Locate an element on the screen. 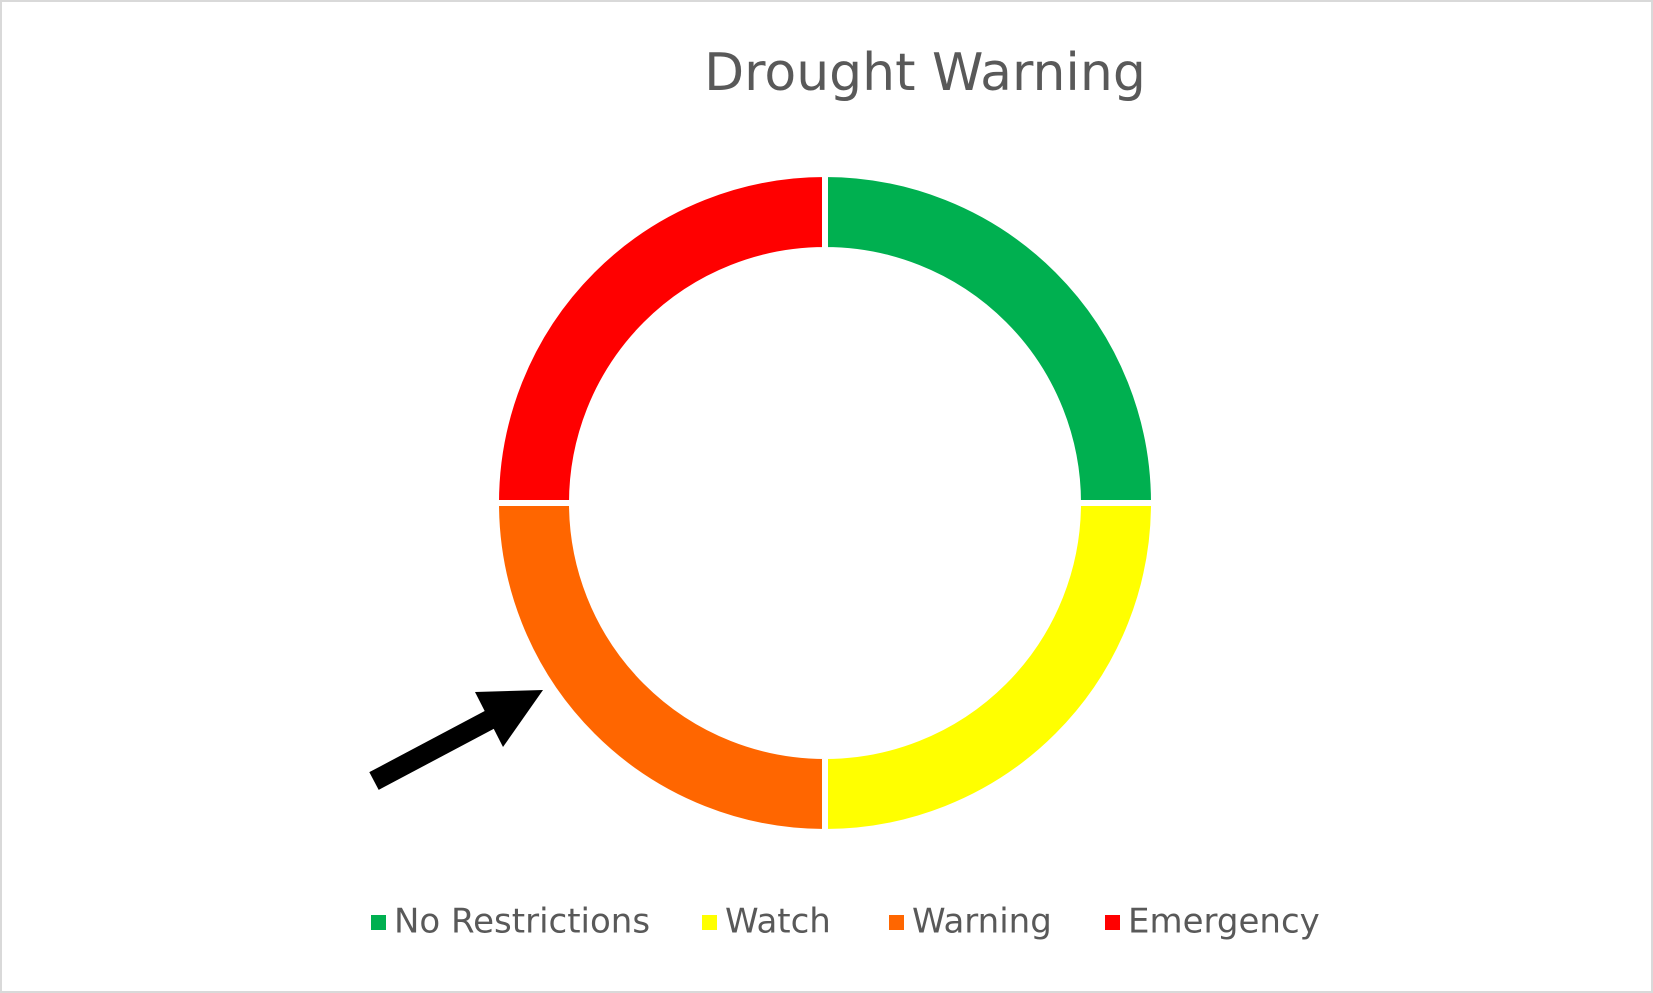  legend-label: No Restrictions is located at coordinates (522, 922).